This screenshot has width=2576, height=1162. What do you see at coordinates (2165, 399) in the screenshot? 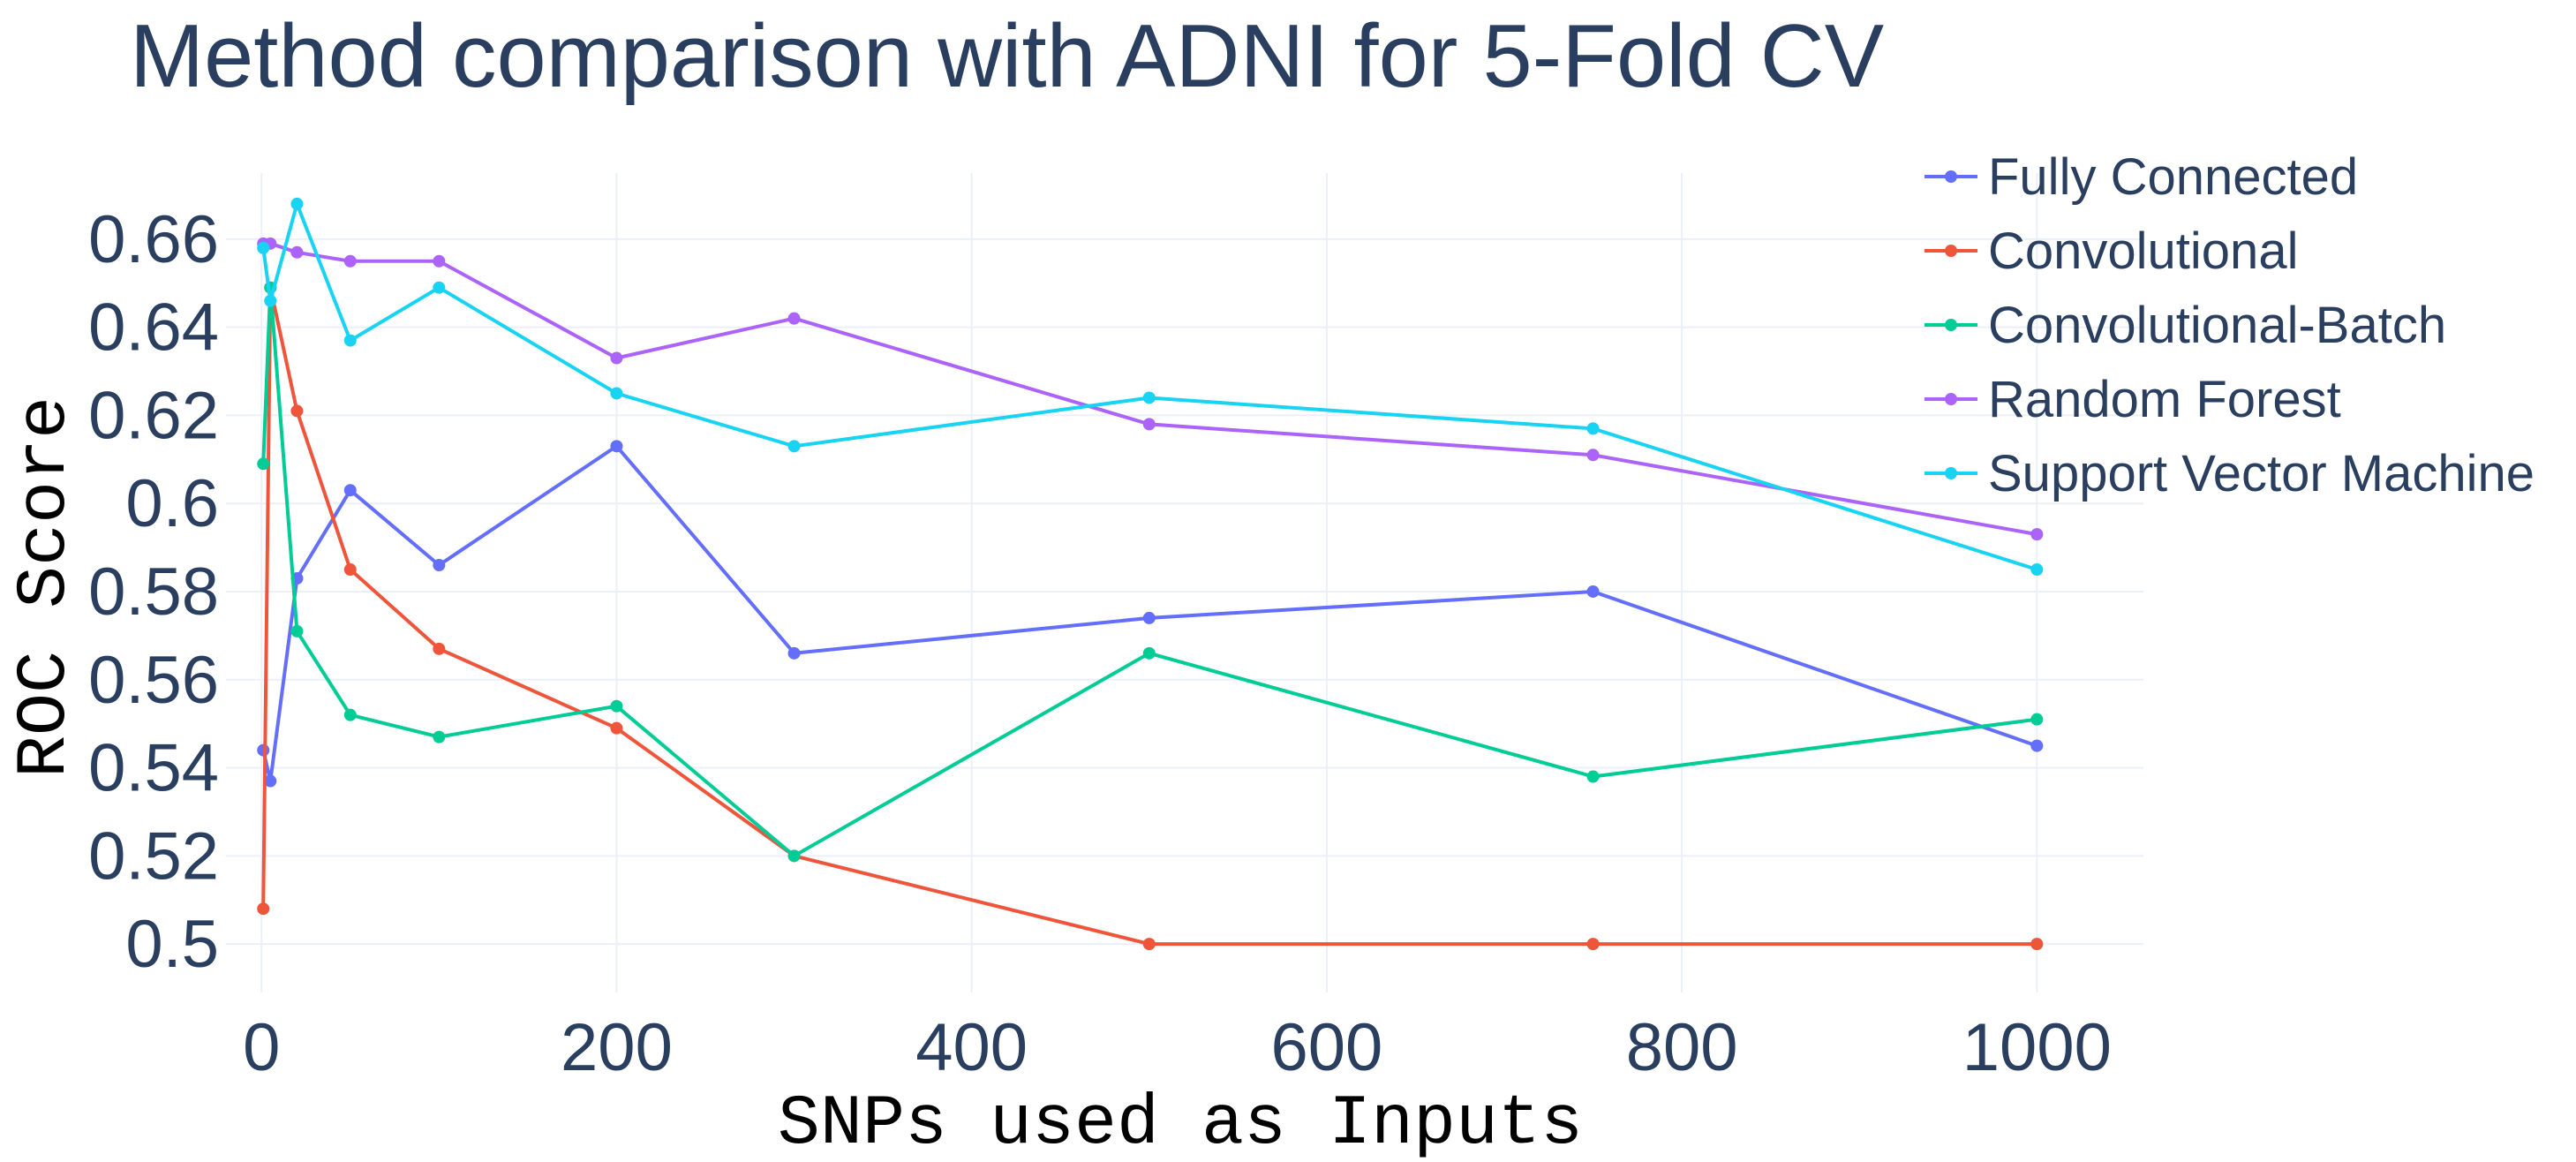
I see `legend-label: Random Forest` at bounding box center [2165, 399].